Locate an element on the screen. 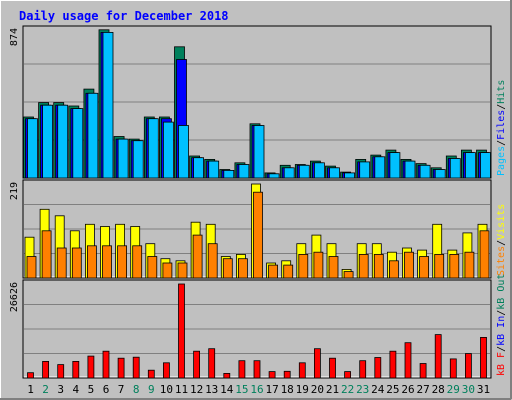  x-tick-label: 27 is located at coordinates (422, 389).